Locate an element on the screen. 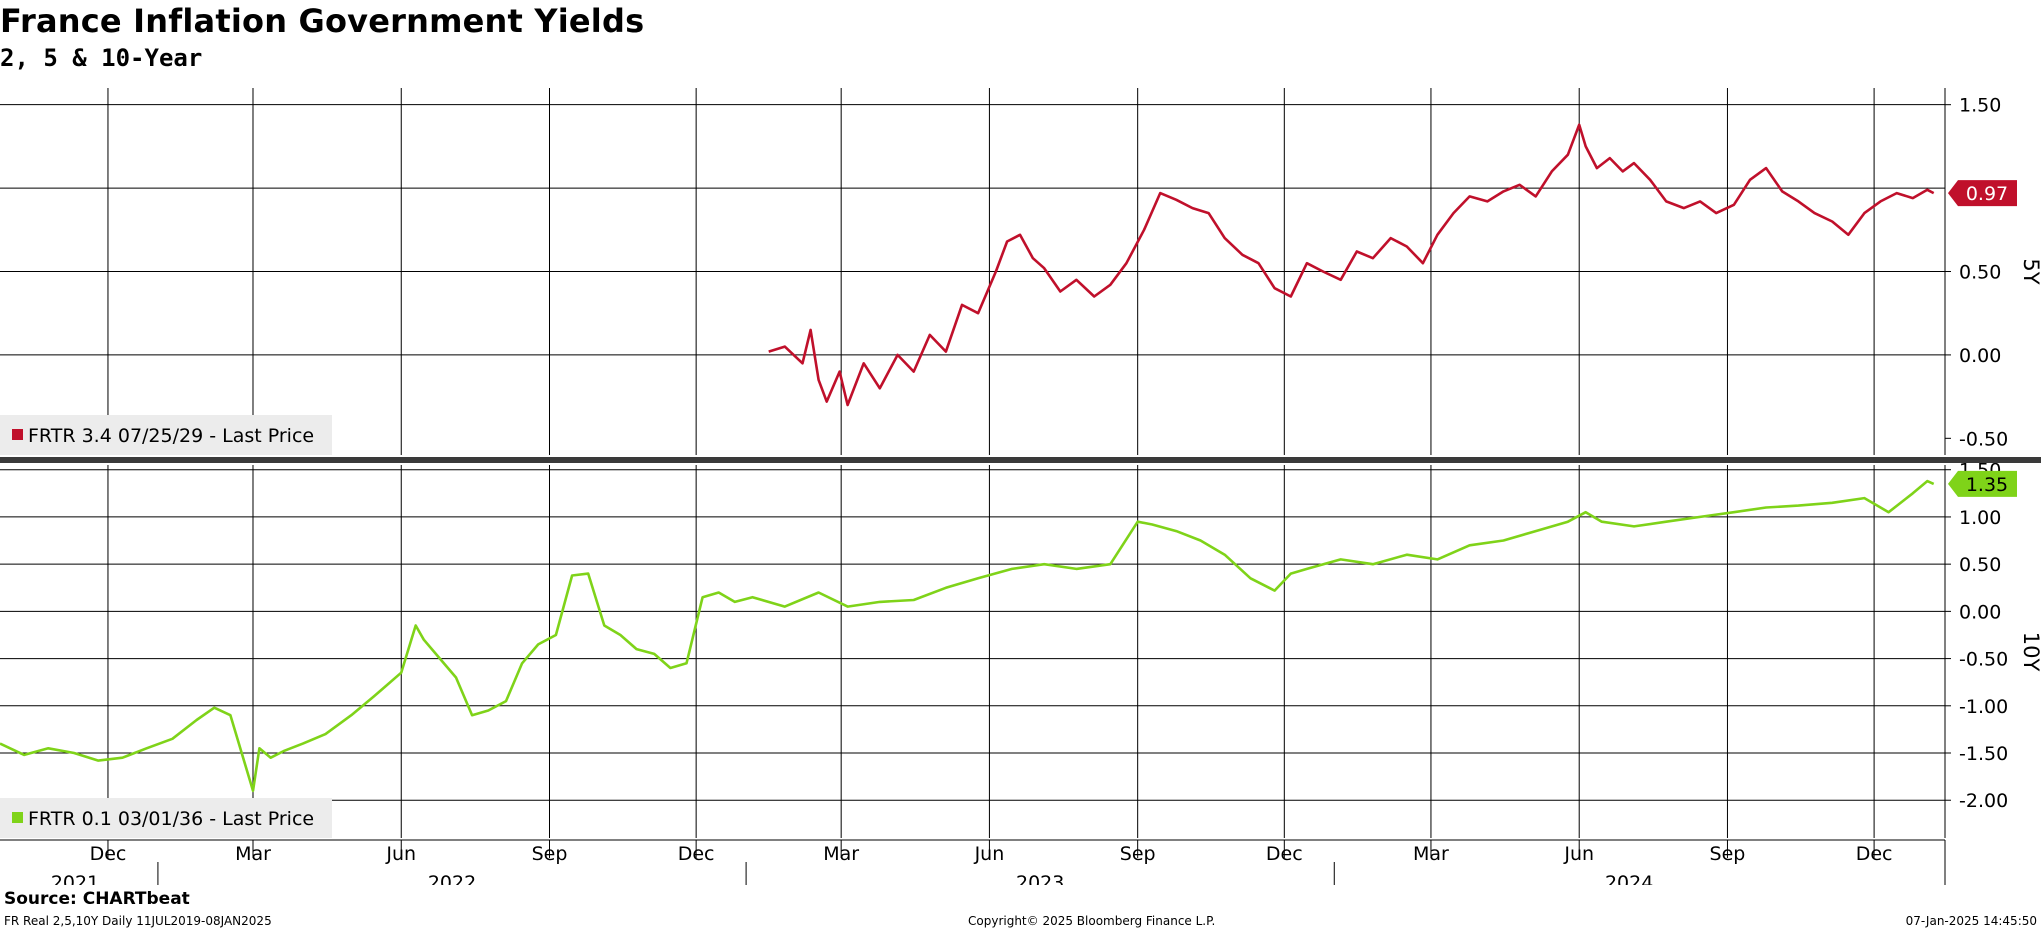  last-price-badge-10y is located at coordinates (1982, 483).